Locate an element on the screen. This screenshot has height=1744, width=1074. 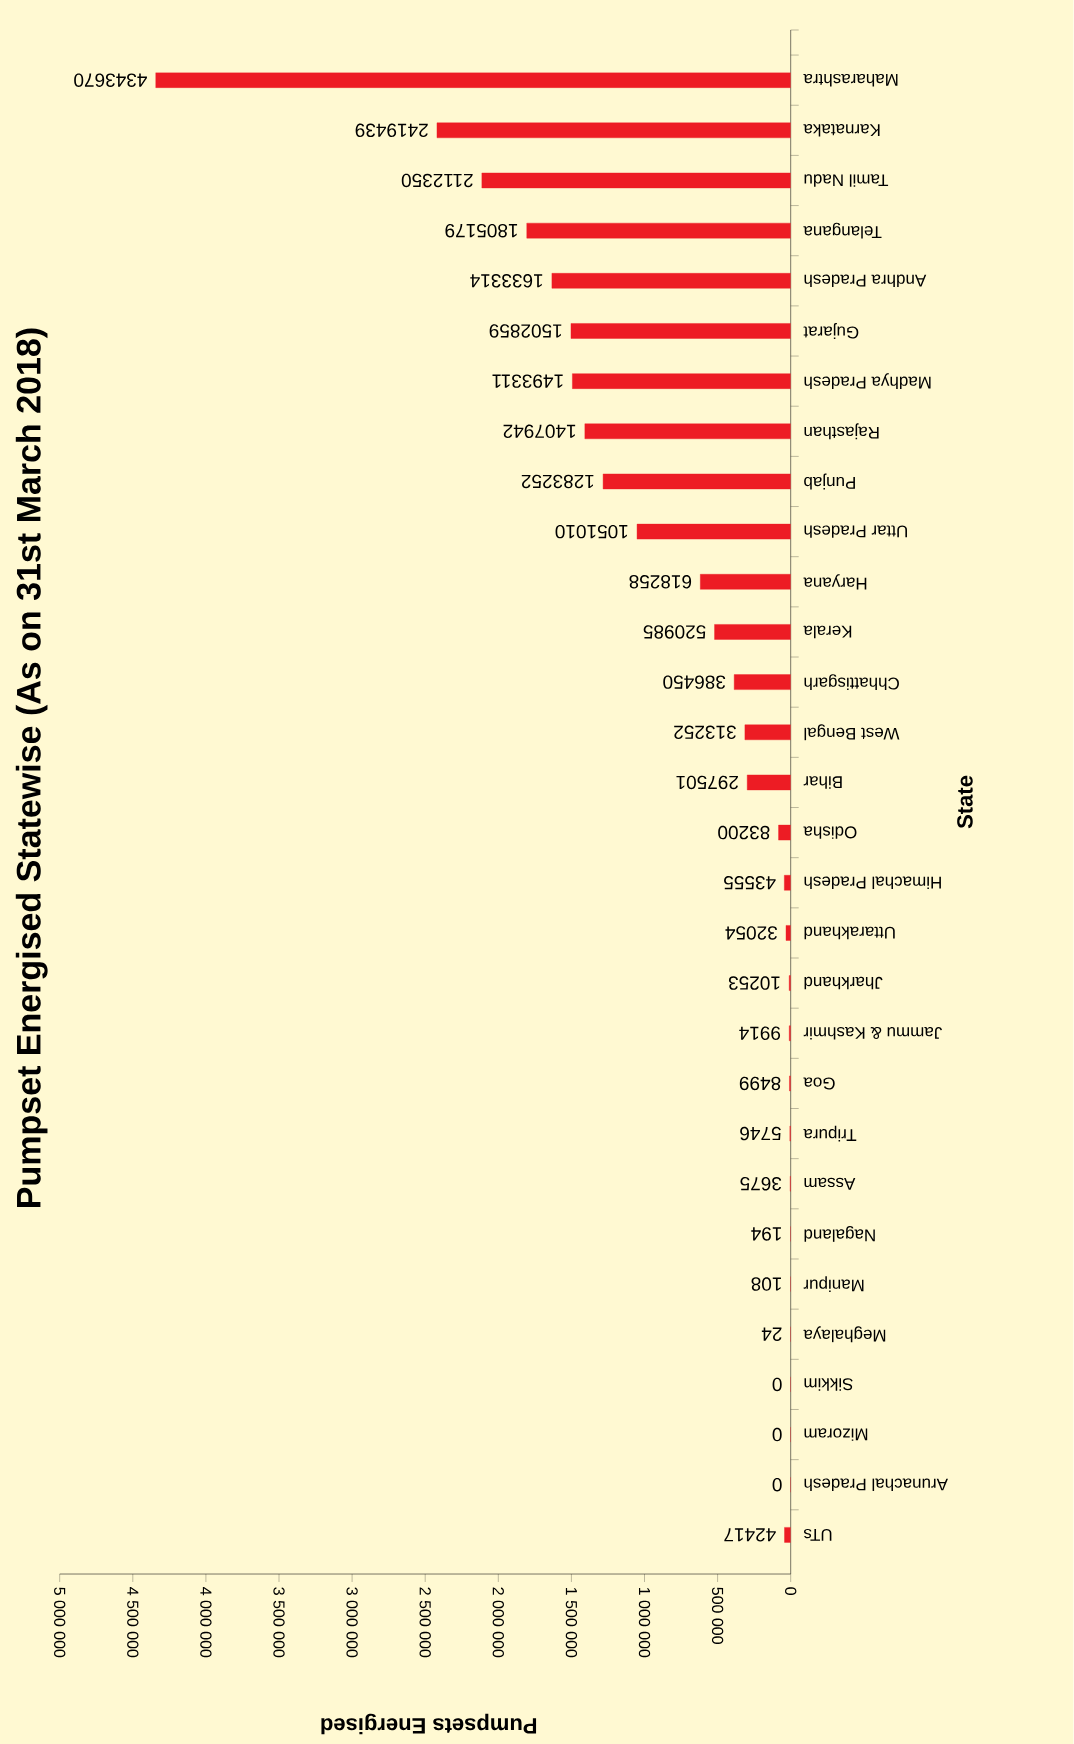
y-tick-label: Uttarakhand is located at coordinates (849, 933).